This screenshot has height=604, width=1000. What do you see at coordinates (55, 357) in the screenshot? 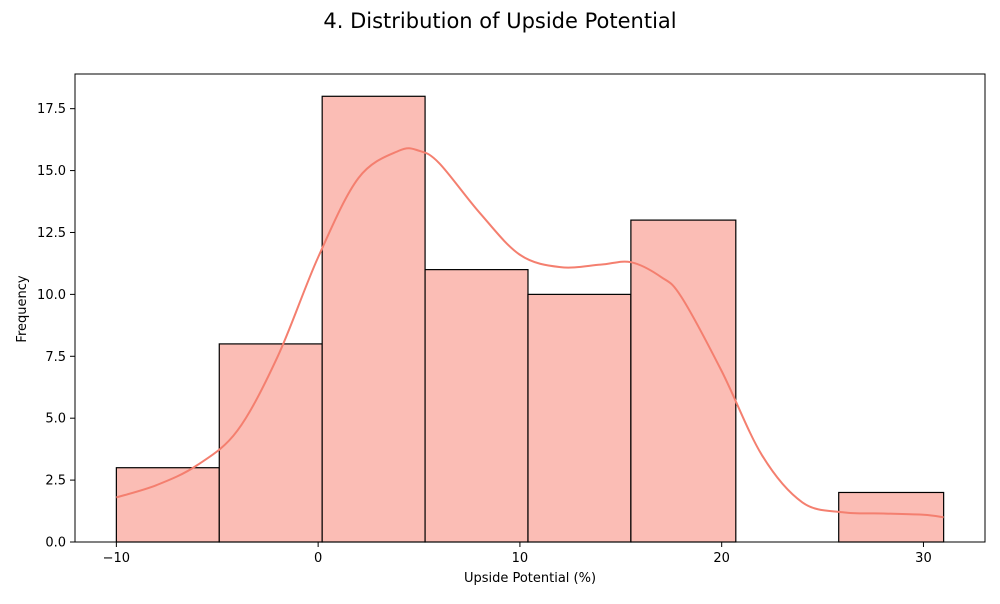
I see `y-tick-label-3: 7.5` at bounding box center [55, 357].